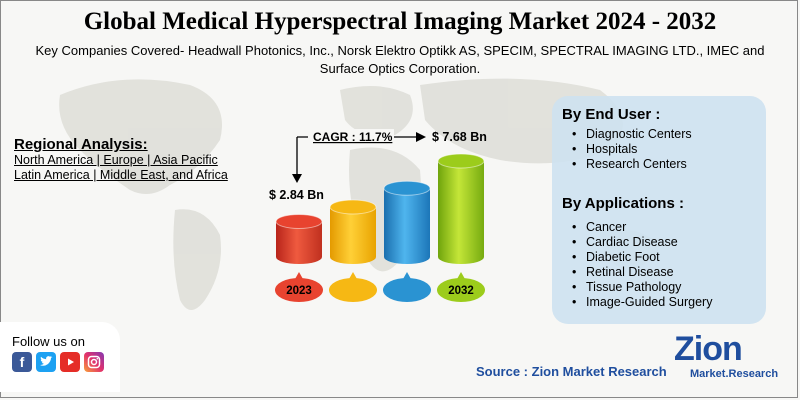 This screenshot has width=800, height=400. I want to click on youtube-icon, so click(70, 362).